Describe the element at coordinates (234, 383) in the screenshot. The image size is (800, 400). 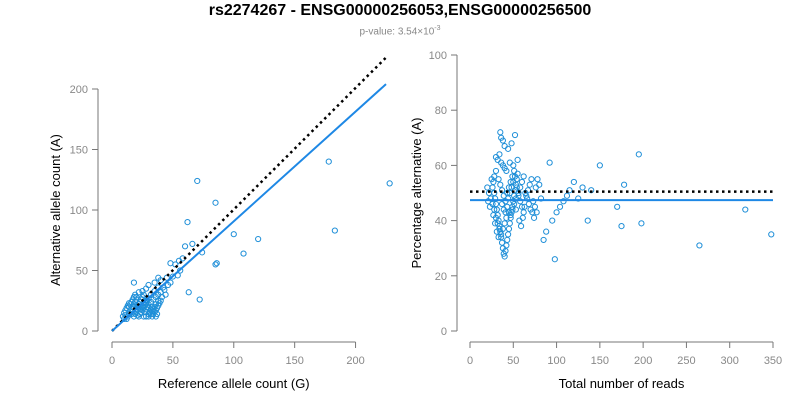
I see `x-axis-label: Reference allele count (G)` at that location.